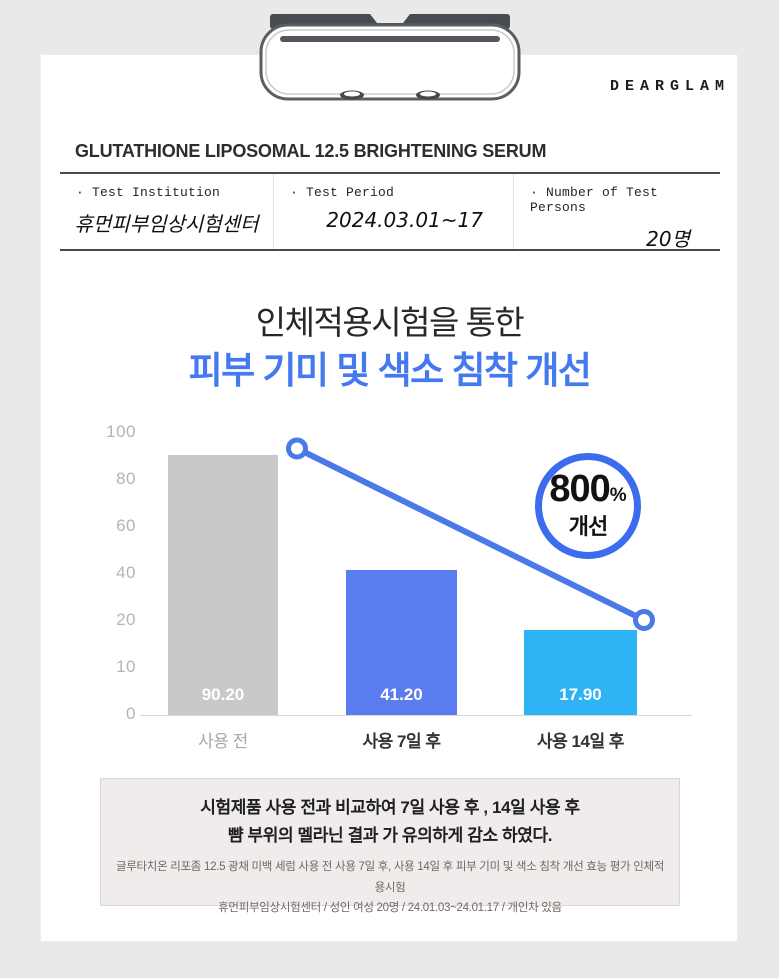  I want to click on y-axis-tick: 0, so click(131, 713).